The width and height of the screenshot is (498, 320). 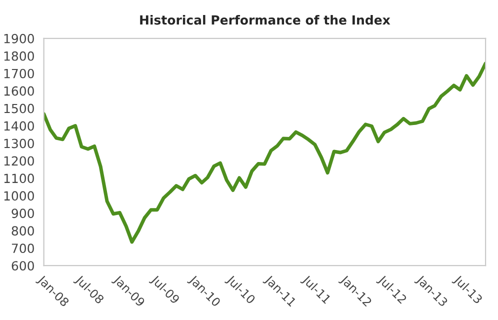 I want to click on y-tick-label: 1200, so click(x=19, y=161).